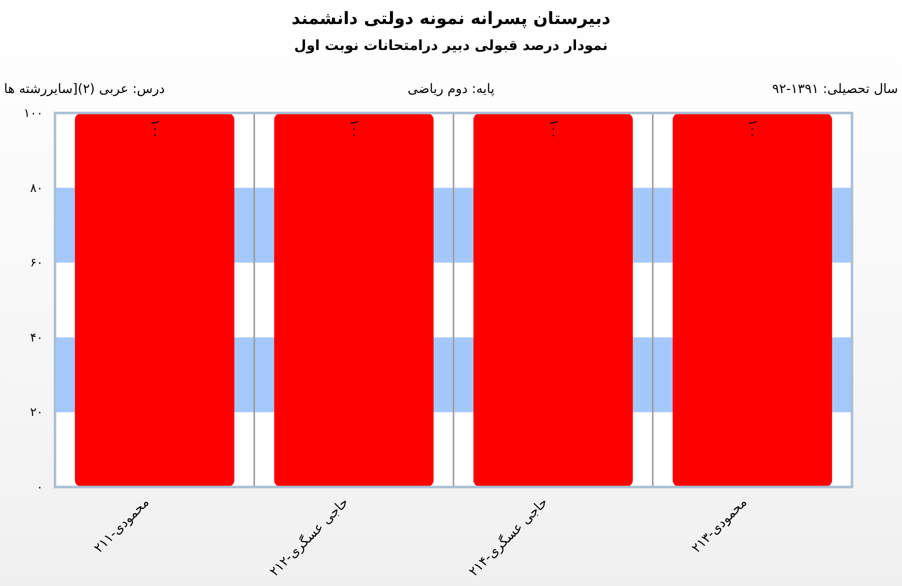 The width and height of the screenshot is (902, 586). Describe the element at coordinates (508, 537) in the screenshot. I see `x-tick-label: حاجی عسگری-۲۱۴` at that location.